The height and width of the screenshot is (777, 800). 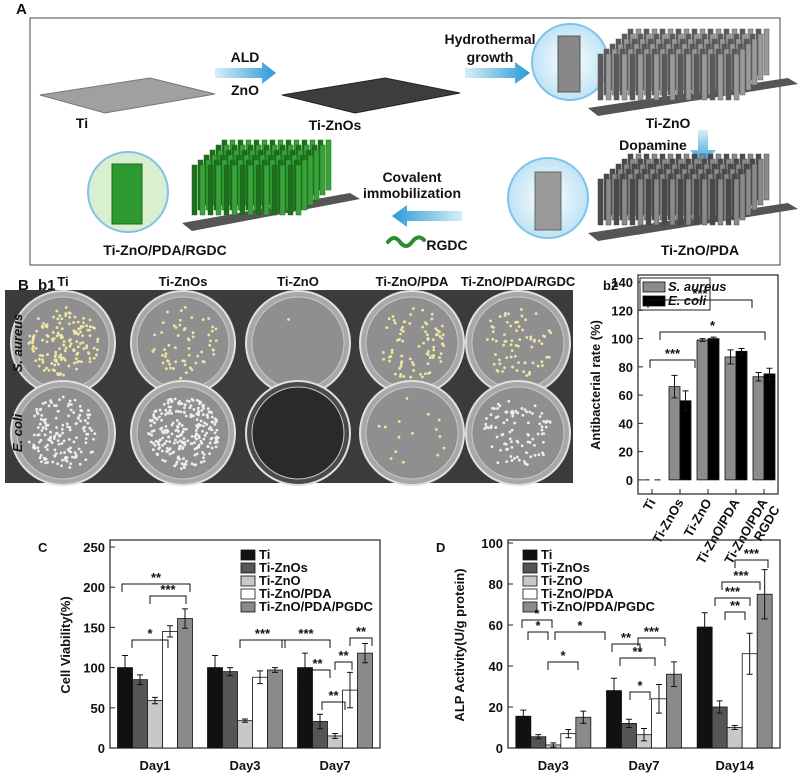 What do you see at coordinates (563, 655) in the screenshot?
I see `significance-label: *` at bounding box center [563, 655].